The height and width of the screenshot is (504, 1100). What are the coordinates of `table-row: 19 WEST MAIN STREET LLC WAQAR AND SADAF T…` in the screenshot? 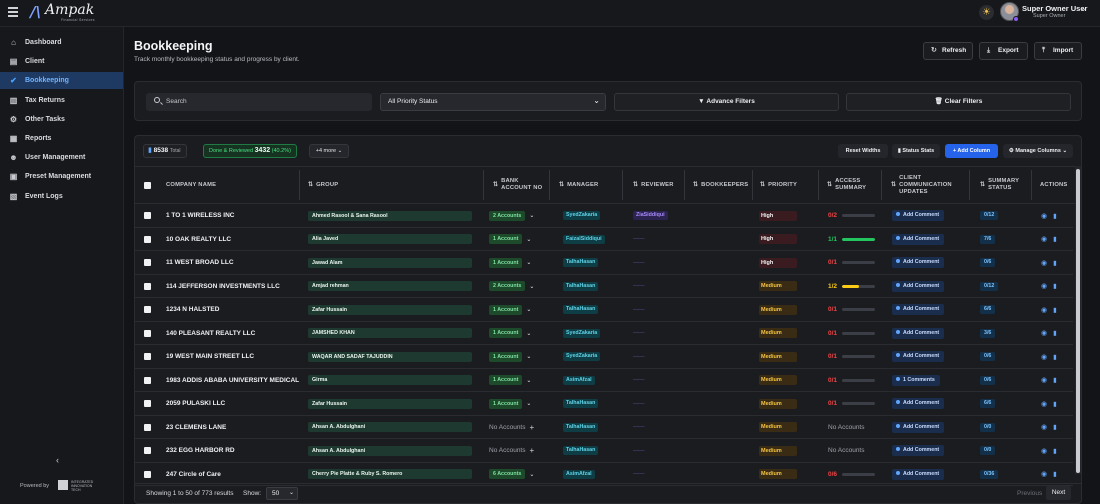 It's located at (604, 357).